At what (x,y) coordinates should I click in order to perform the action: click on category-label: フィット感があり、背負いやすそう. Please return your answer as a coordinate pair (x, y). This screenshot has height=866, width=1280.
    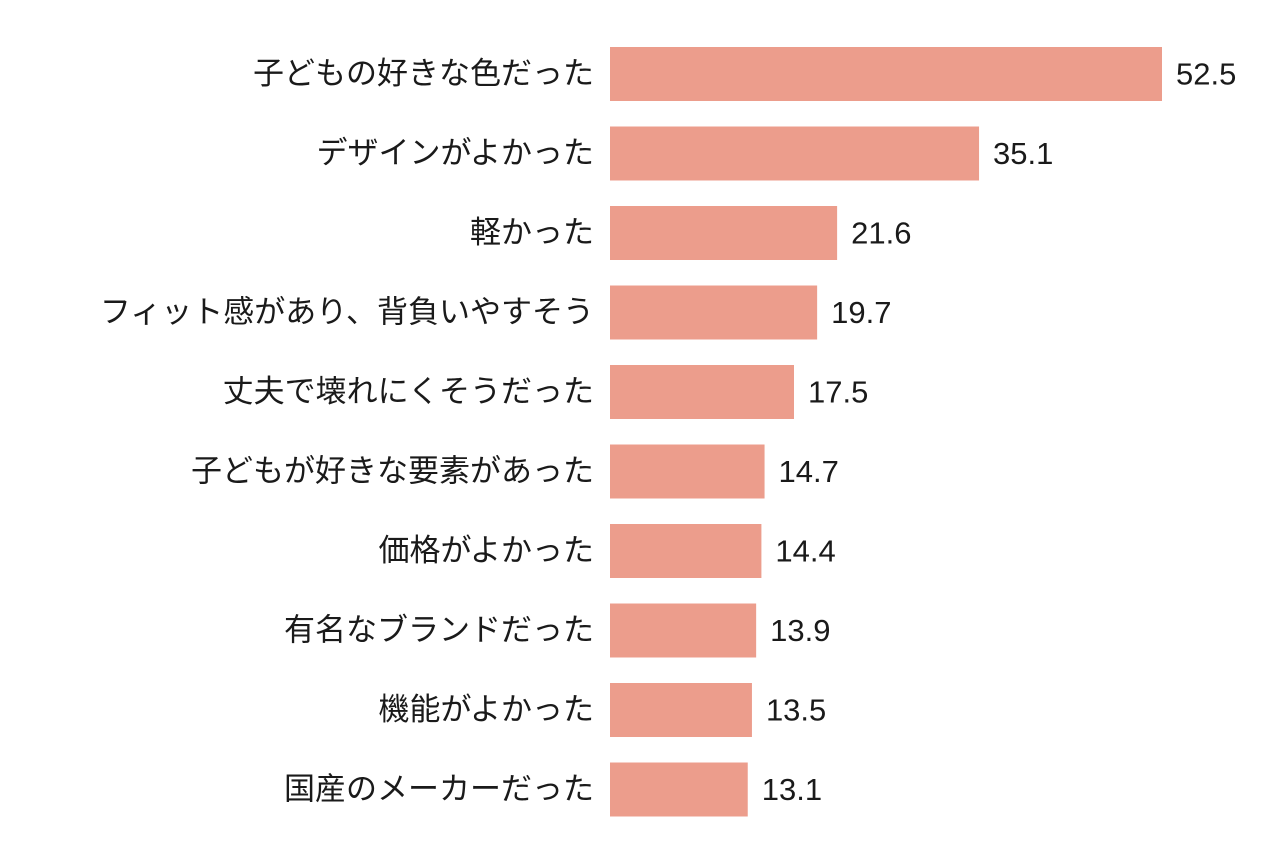
    Looking at the image, I should click on (347, 313).